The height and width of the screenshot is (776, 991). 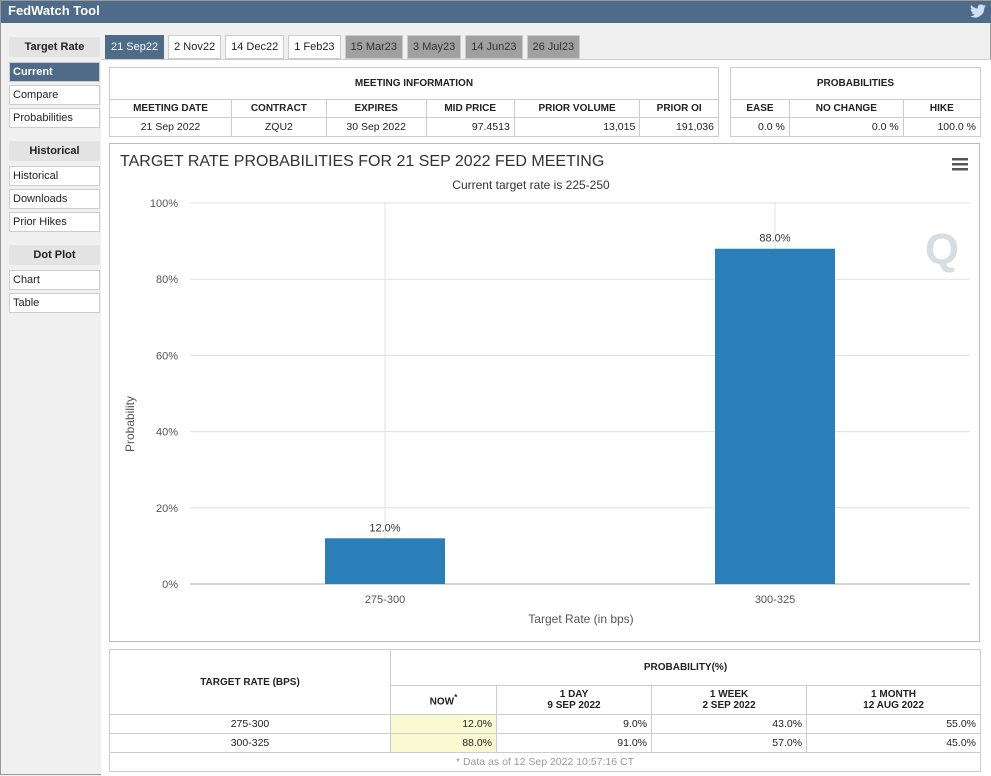 What do you see at coordinates (130, 424) in the screenshot?
I see `y-axis-label: Probability` at bounding box center [130, 424].